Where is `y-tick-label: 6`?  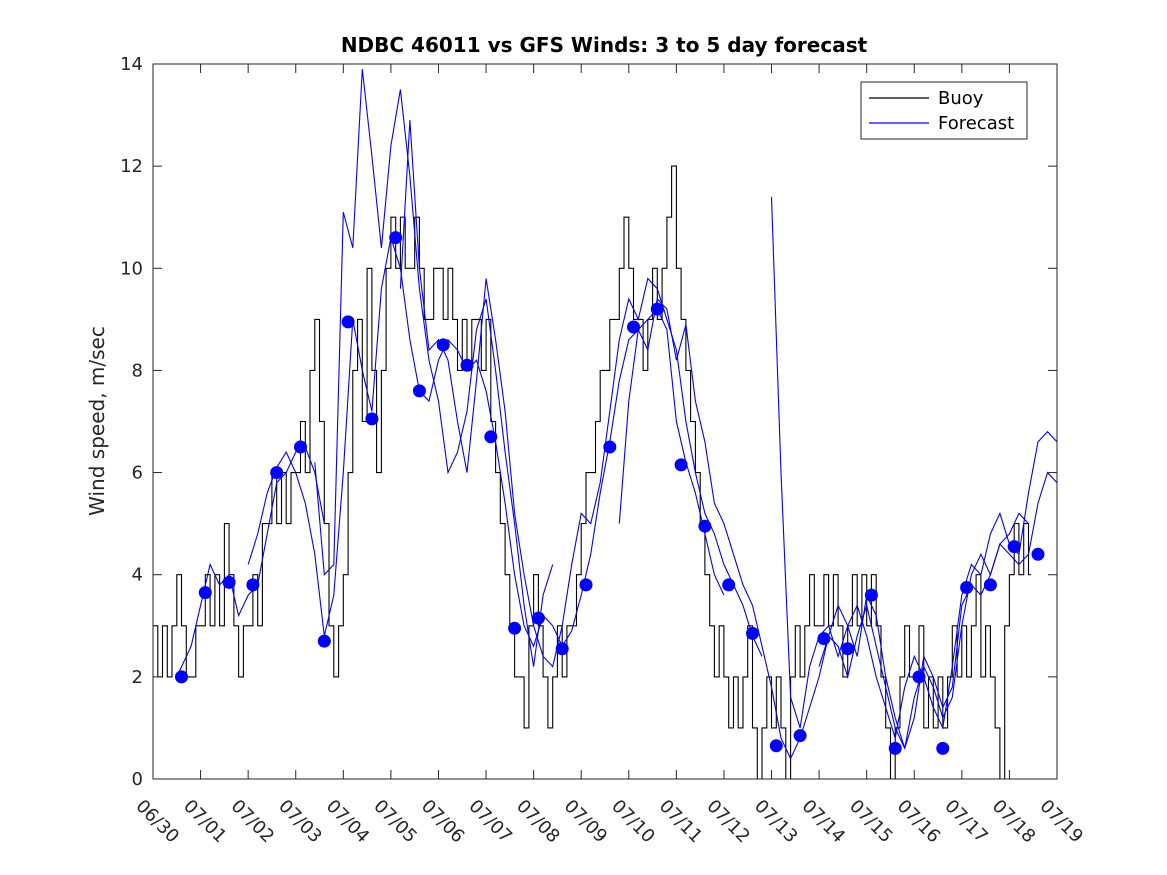
y-tick-label: 6 is located at coordinates (137, 473).